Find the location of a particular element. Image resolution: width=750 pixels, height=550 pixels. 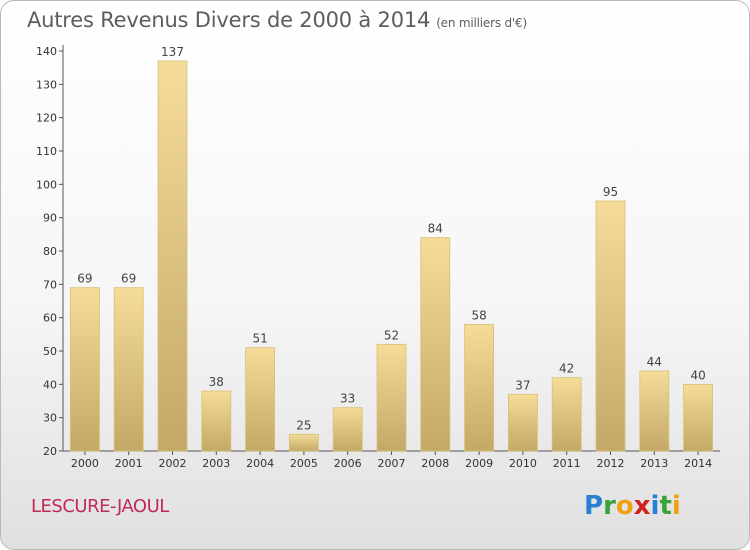

data-label: 33 is located at coordinates (347, 399).